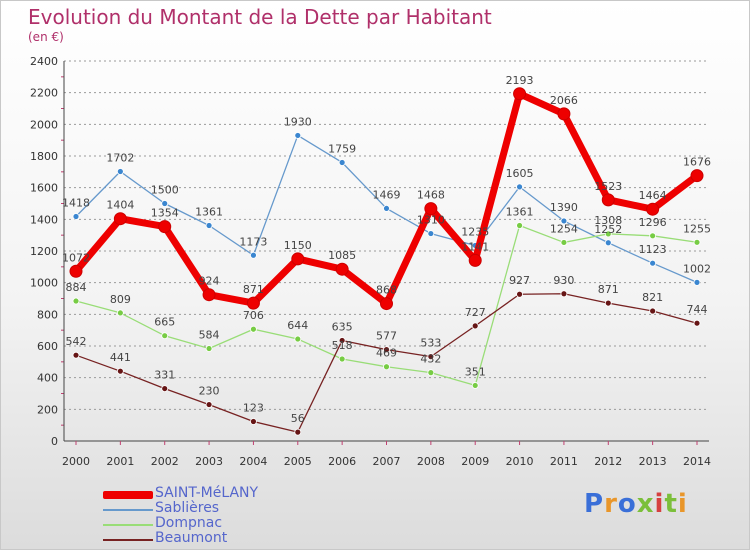 Image resolution: width=750 pixels, height=550 pixels. What do you see at coordinates (697, 268) in the screenshot?
I see `data-label-sabli-res: 1002` at bounding box center [697, 268].